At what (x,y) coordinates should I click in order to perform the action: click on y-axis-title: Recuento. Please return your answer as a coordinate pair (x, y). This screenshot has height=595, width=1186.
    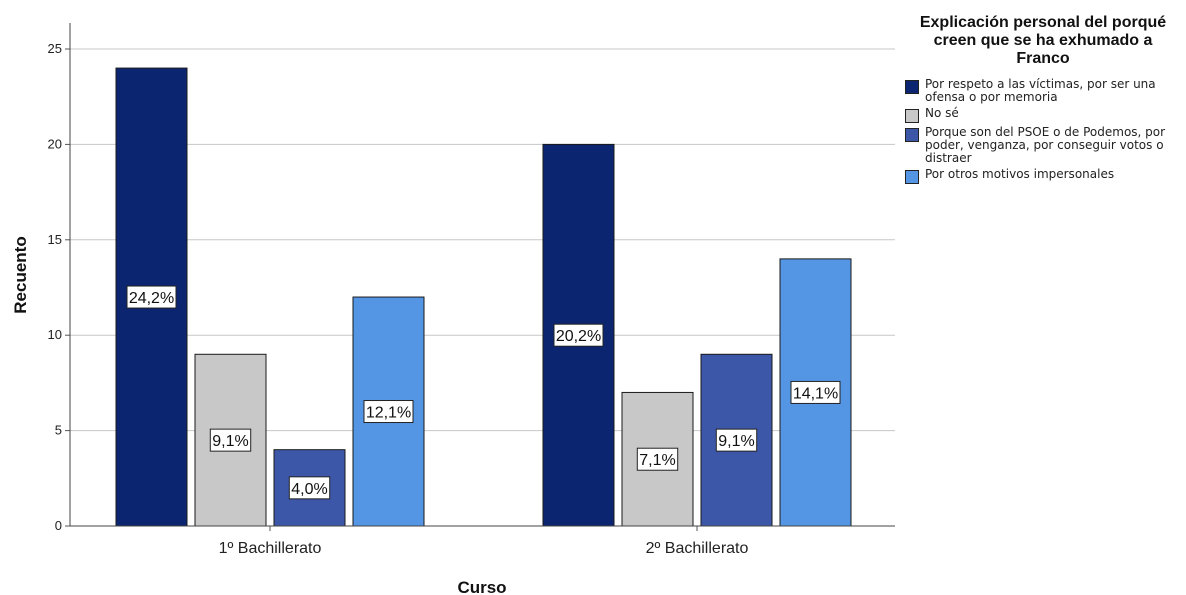
    Looking at the image, I should click on (20, 274).